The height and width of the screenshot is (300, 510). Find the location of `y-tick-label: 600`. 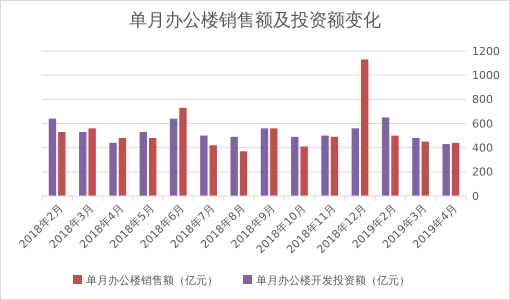

y-tick-label: 600 is located at coordinates (482, 123).